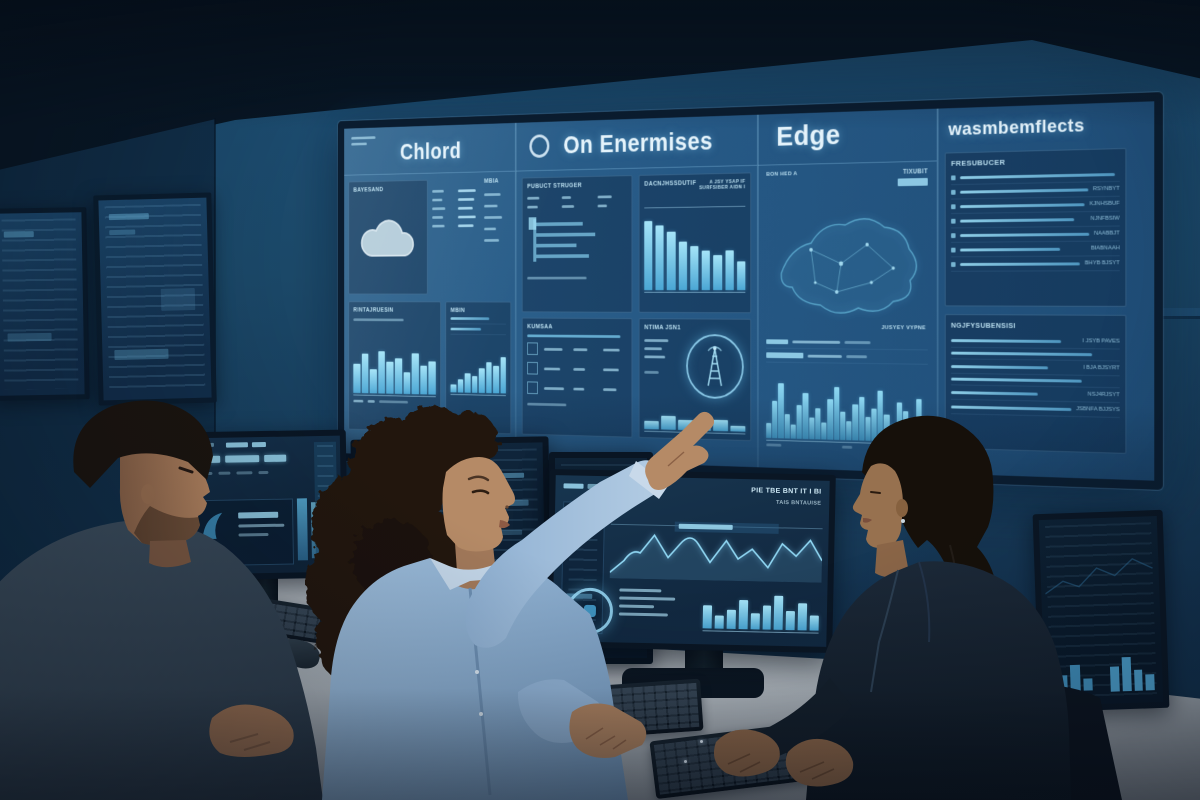  What do you see at coordinates (1098, 576) in the screenshot?
I see `faint-line-chart` at bounding box center [1098, 576].